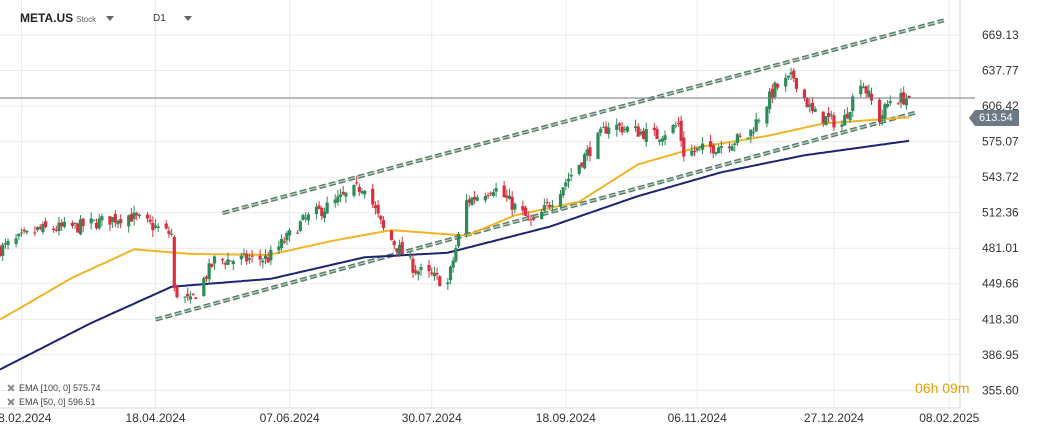 This screenshot has height=434, width=1042. I want to click on x-tick-label: 30.07.2024, so click(432, 418).